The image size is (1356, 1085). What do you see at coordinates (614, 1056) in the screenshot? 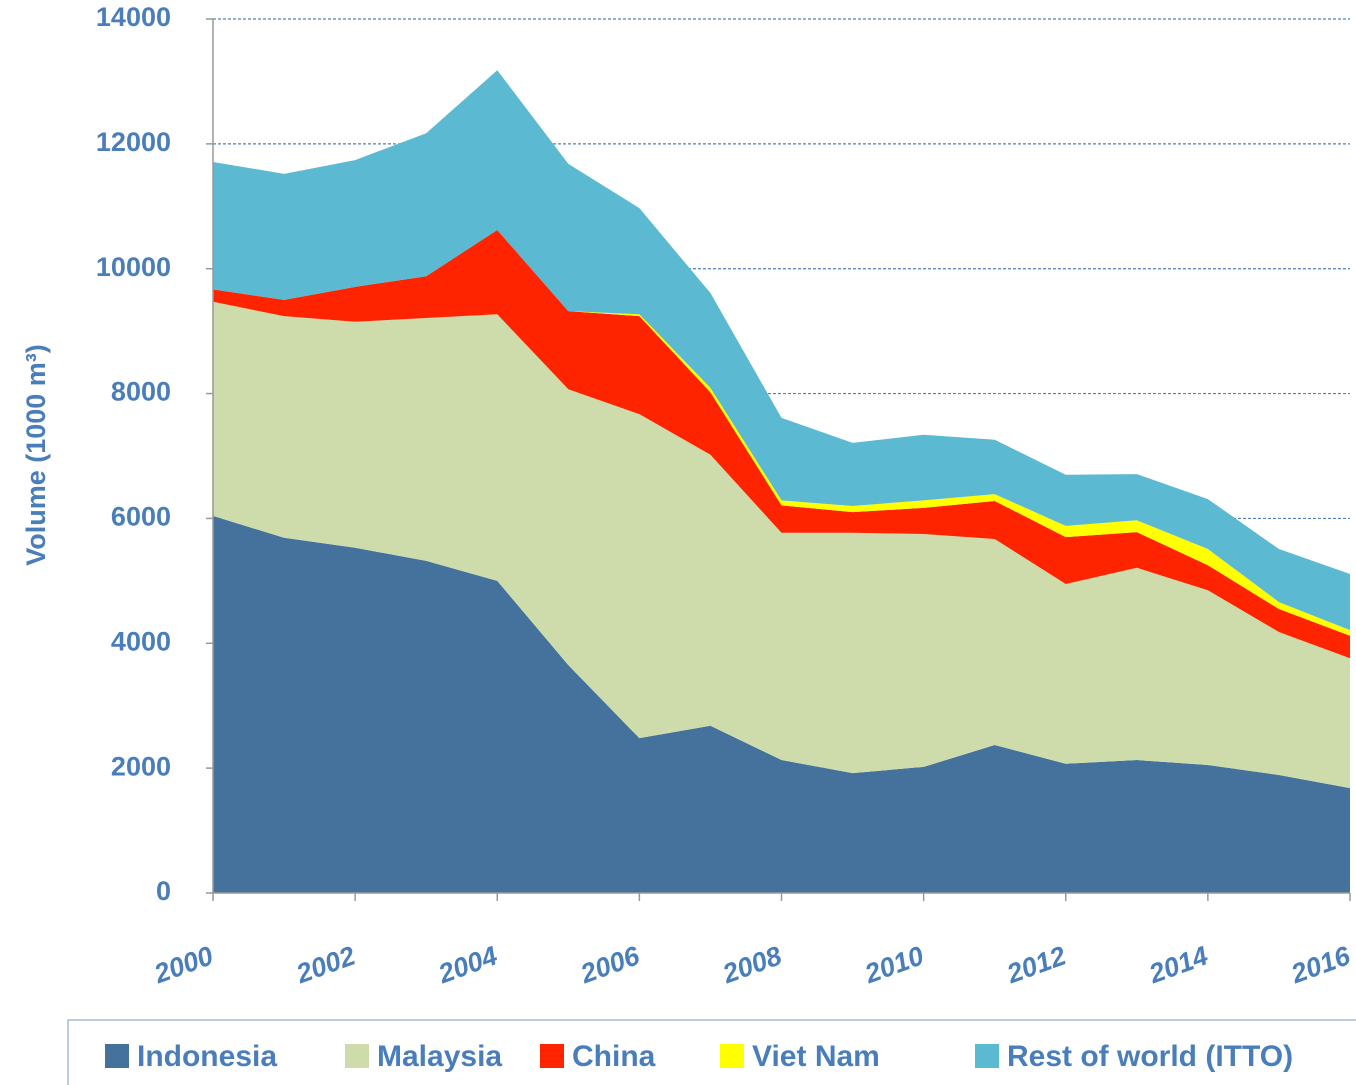
I see `legend-label: China` at bounding box center [614, 1056].